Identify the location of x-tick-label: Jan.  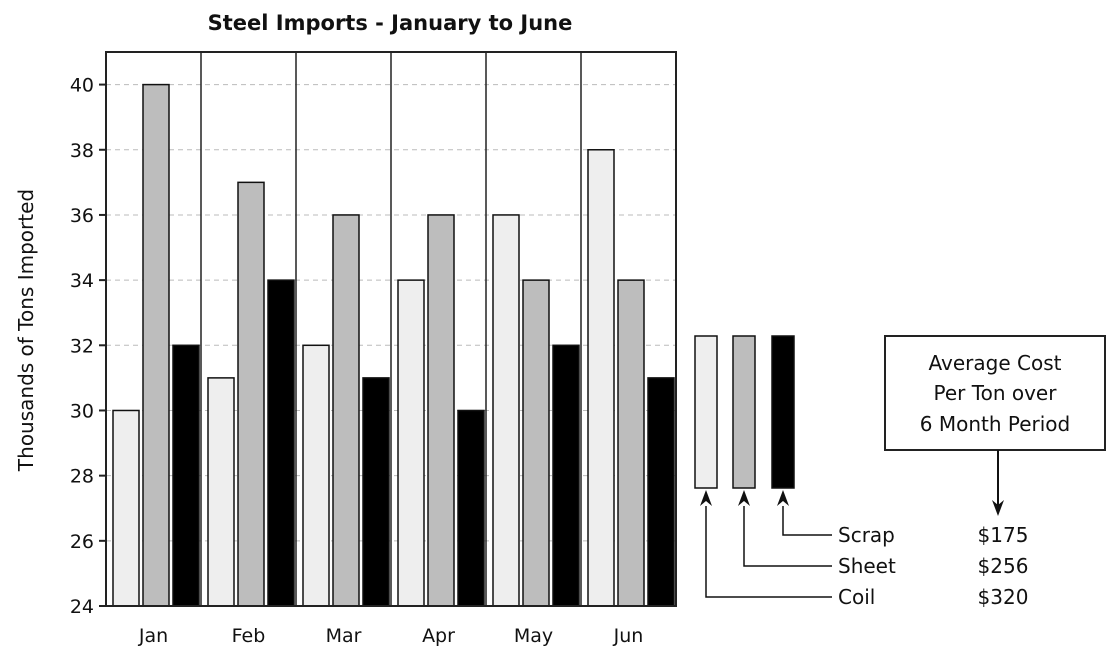
(153, 636).